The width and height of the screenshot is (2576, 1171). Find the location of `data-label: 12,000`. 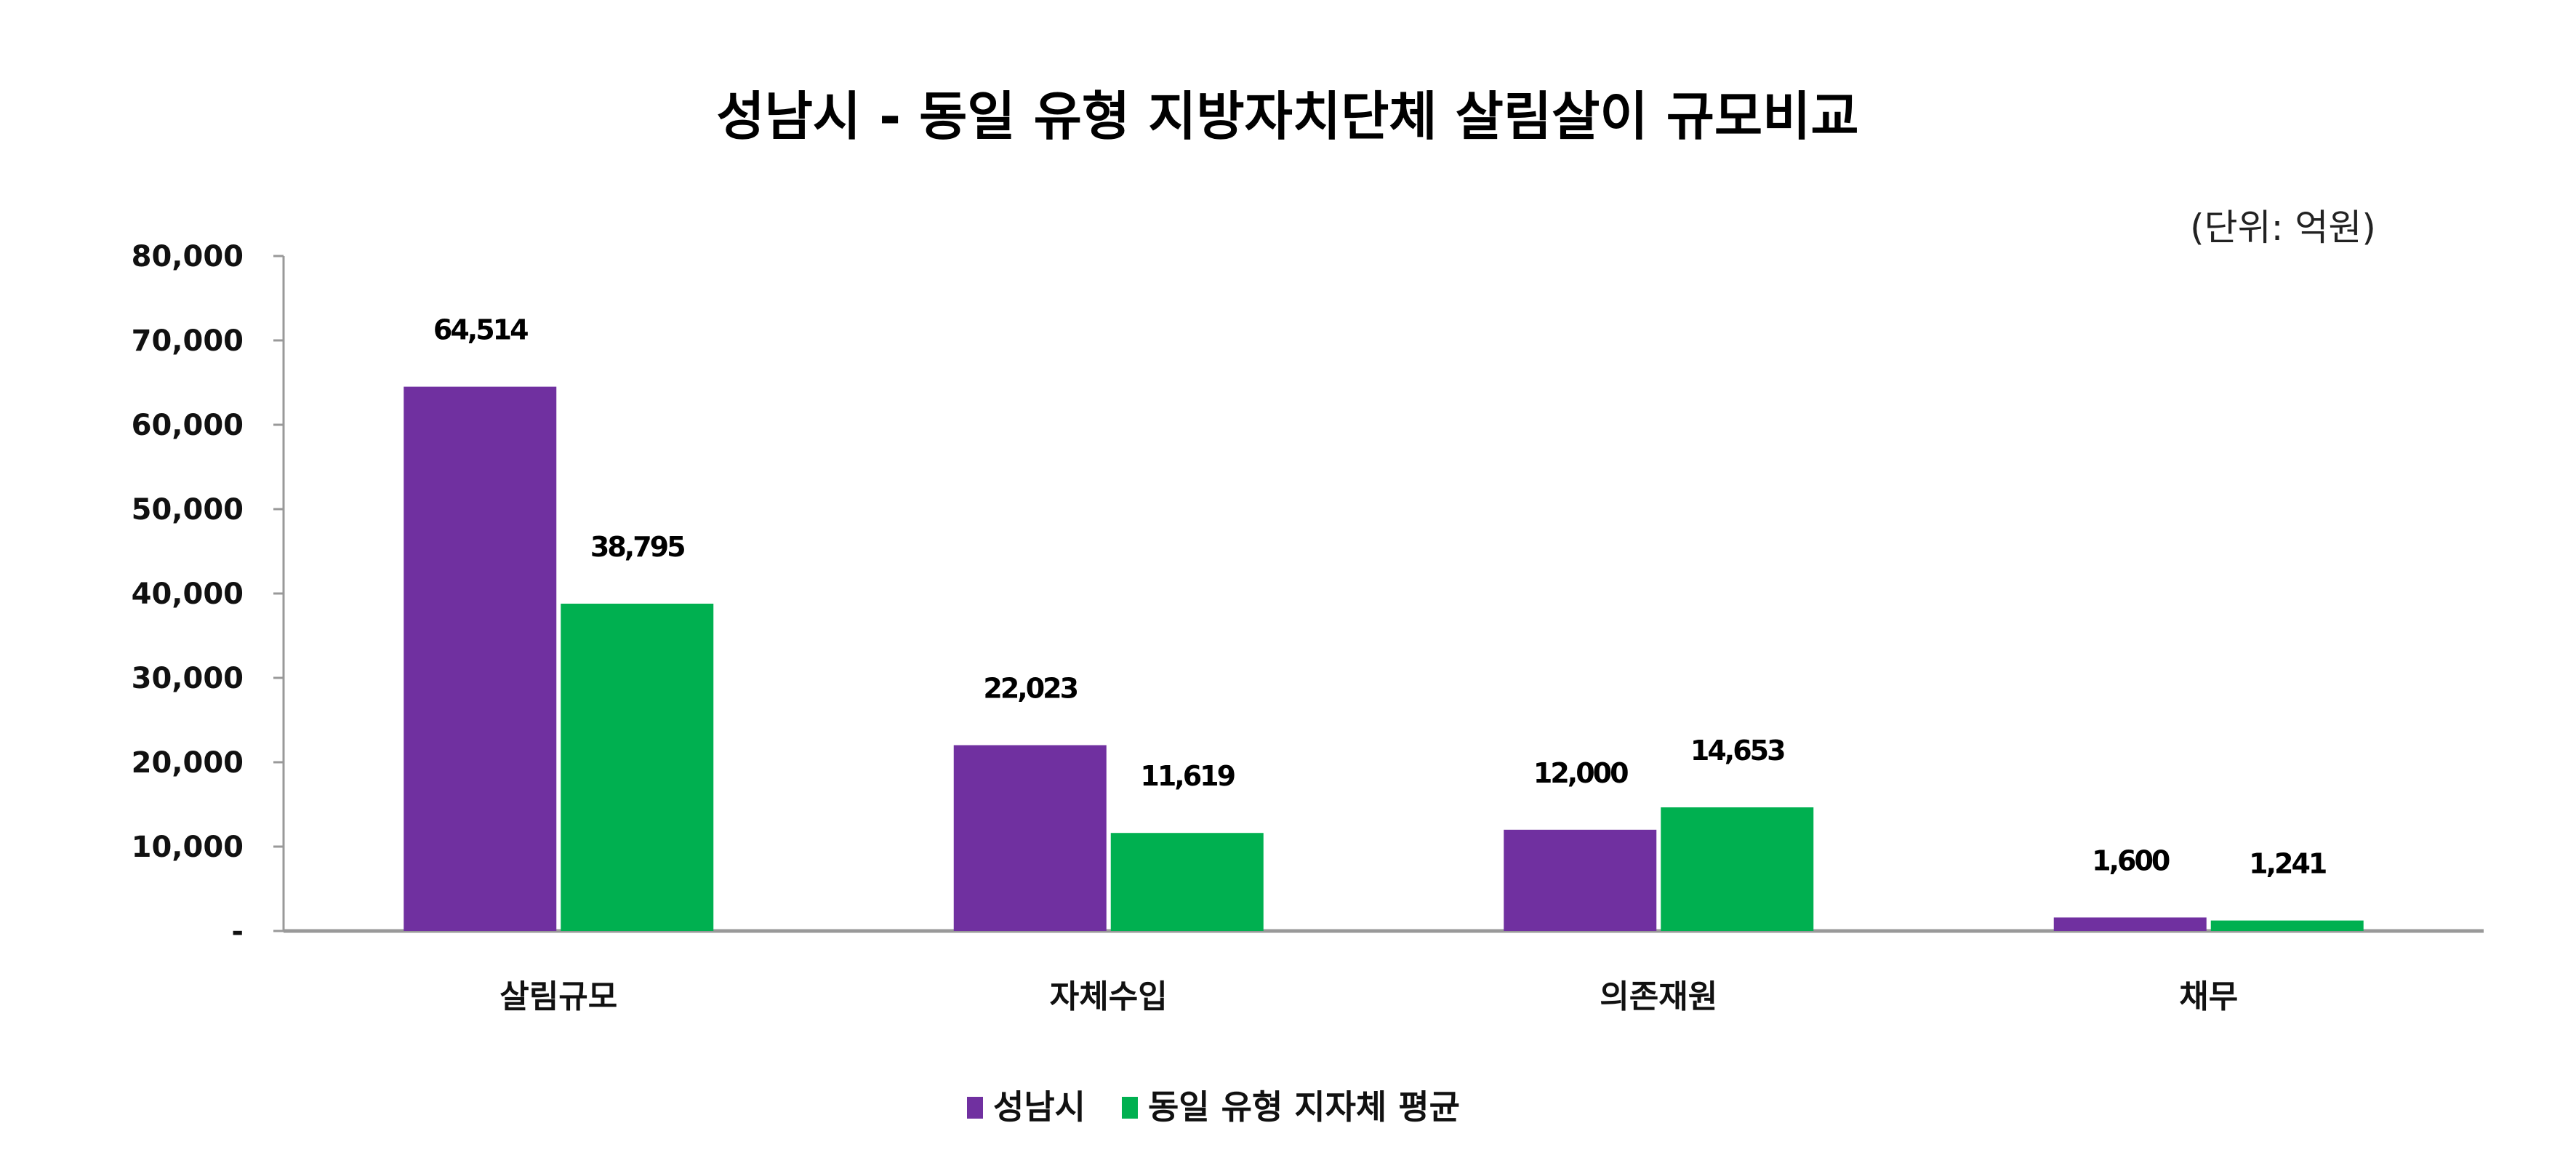

data-label: 12,000 is located at coordinates (1580, 773).